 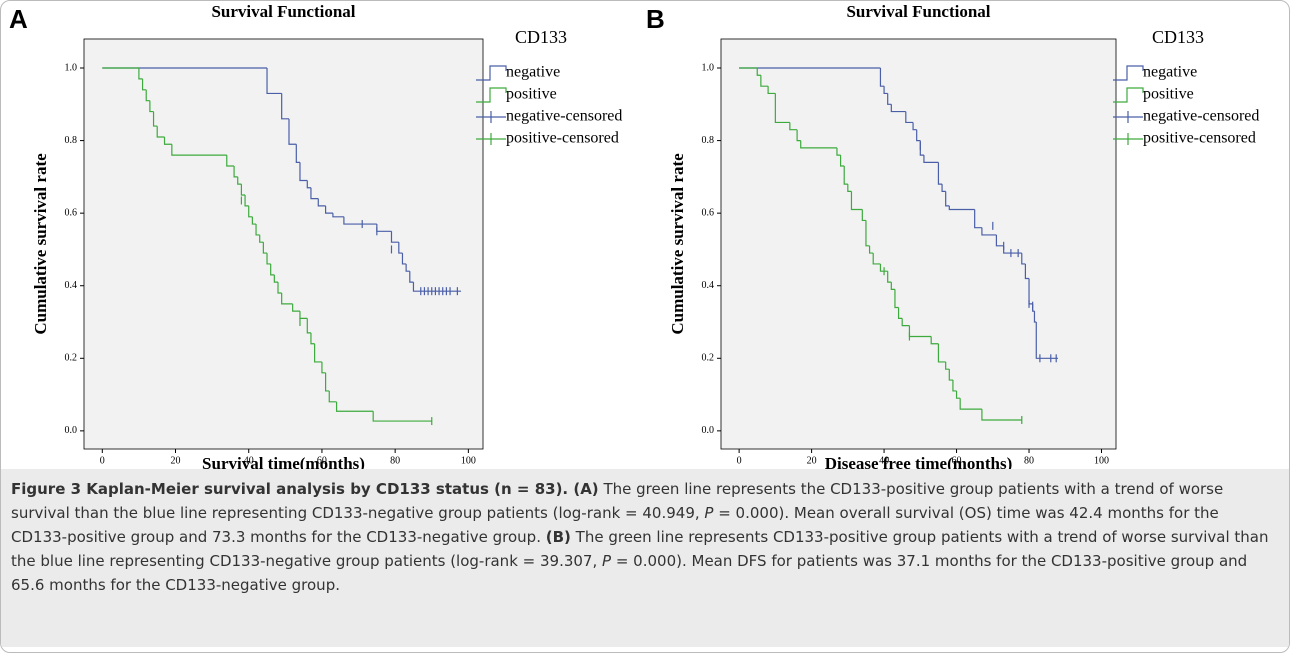 I want to click on legend-label: negative-censored, so click(x=1201, y=116).